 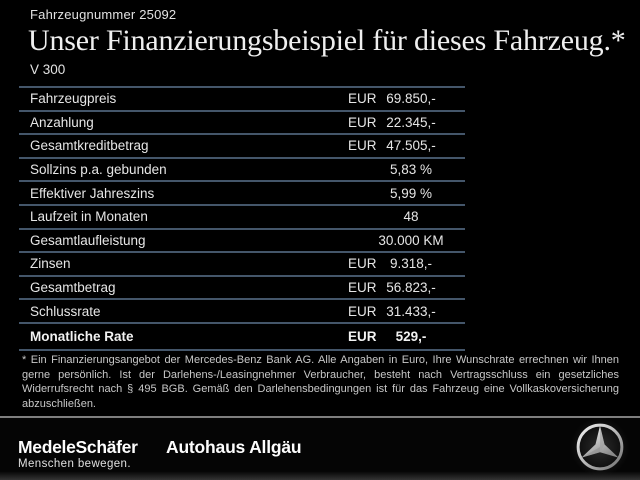 I want to click on model-name: V 300, so click(x=48, y=69).